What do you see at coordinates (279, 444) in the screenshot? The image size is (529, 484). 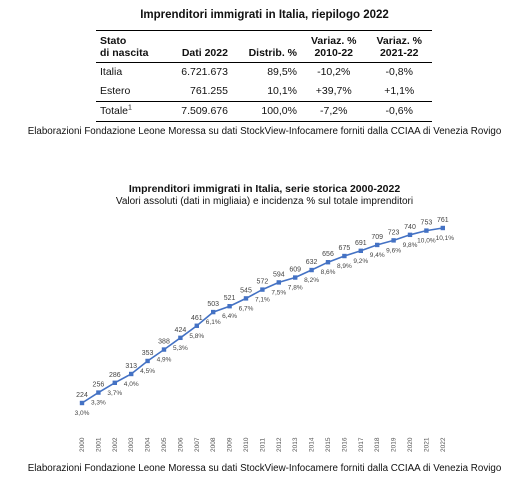 I see `x-tick-label: 2012` at bounding box center [279, 444].